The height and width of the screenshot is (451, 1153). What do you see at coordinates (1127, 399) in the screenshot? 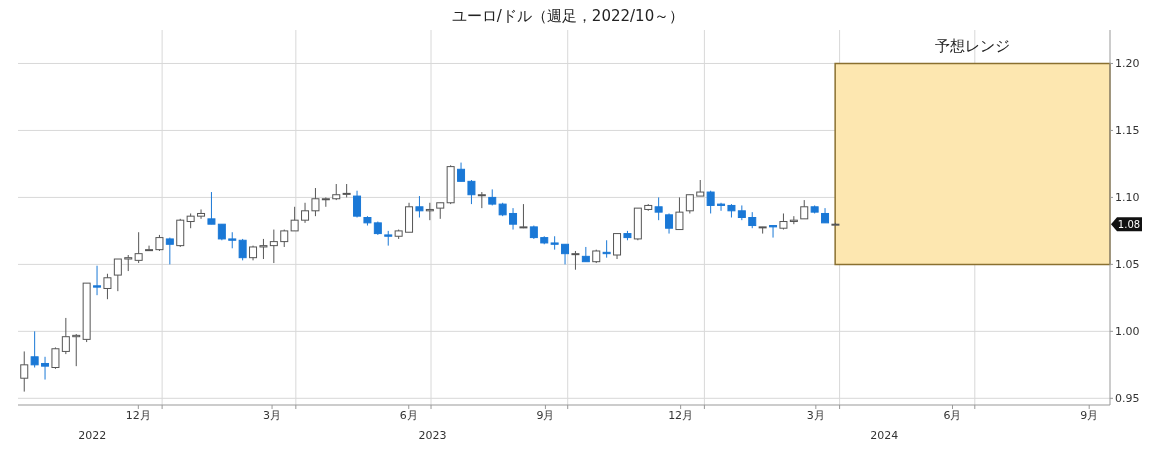
I see `y-tick-label: 0.95` at bounding box center [1127, 399].